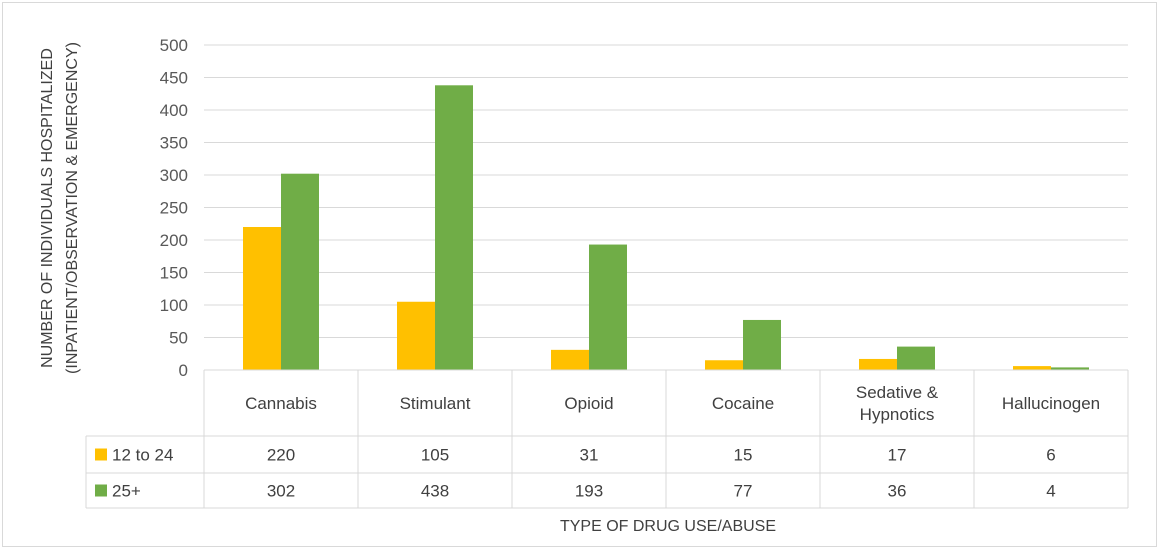 Image resolution: width=1161 pixels, height=550 pixels. What do you see at coordinates (435, 491) in the screenshot?
I see `table-value: 438` at bounding box center [435, 491].